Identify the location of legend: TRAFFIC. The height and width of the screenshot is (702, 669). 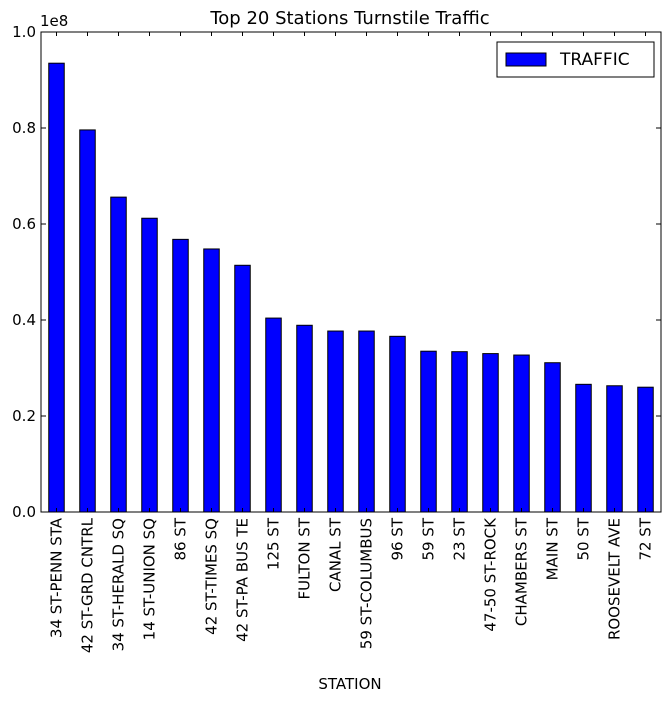
(575, 59).